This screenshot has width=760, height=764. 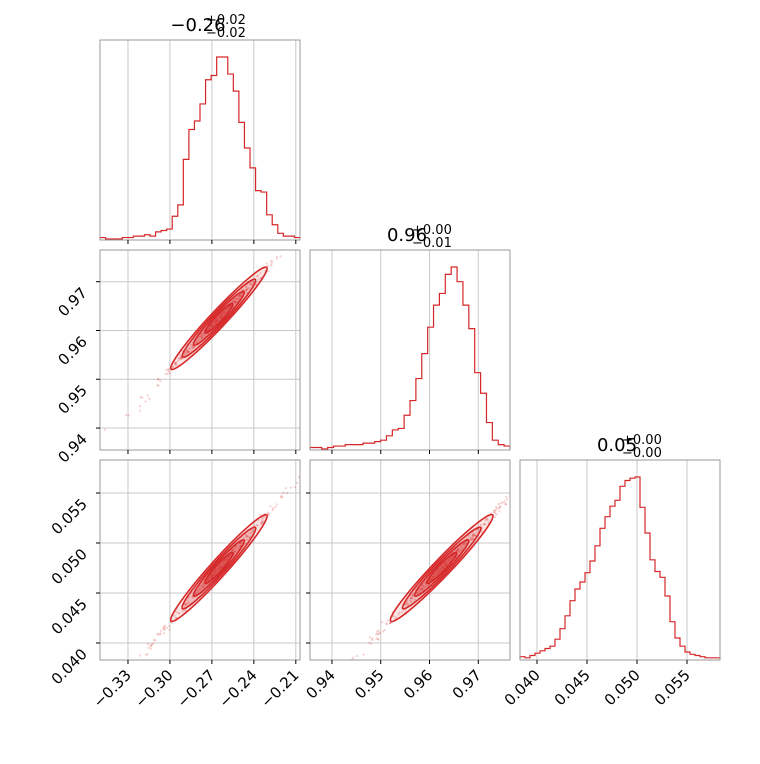 What do you see at coordinates (467, 684) in the screenshot?
I see `x-tick-label: 0.97` at bounding box center [467, 684].